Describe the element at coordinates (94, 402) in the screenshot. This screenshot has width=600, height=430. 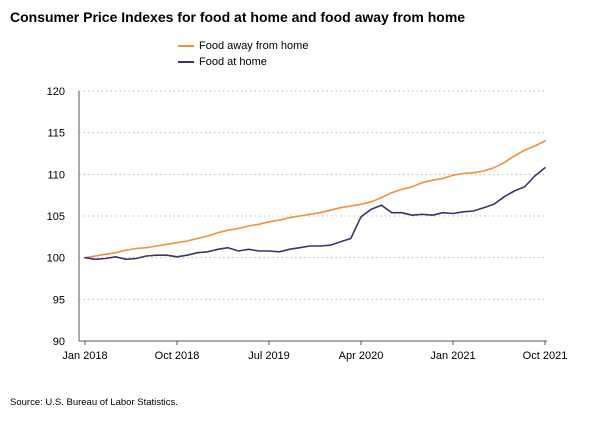
I see `source-note: Source: U.S. Bureau of Labor Statistics.` at that location.